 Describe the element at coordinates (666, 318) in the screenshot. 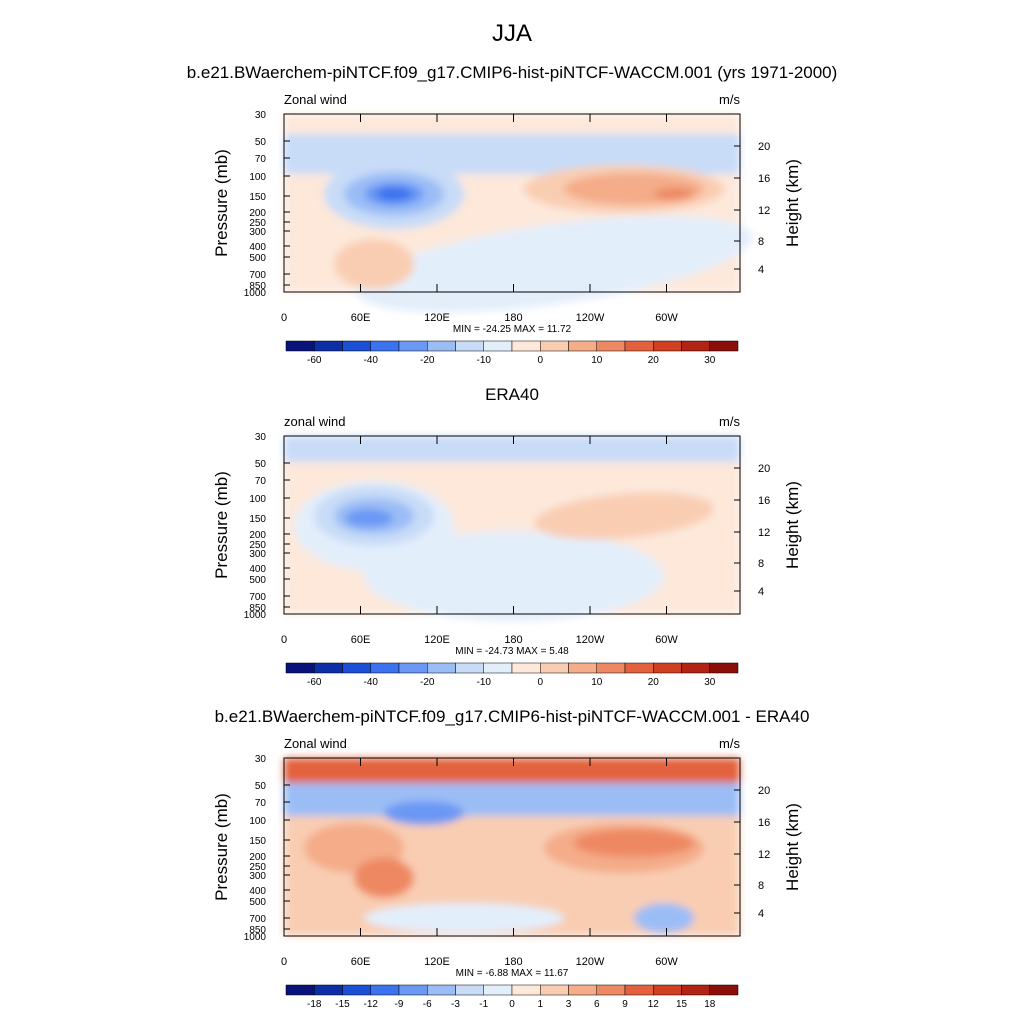

I see `x-tick-label: 60W` at that location.